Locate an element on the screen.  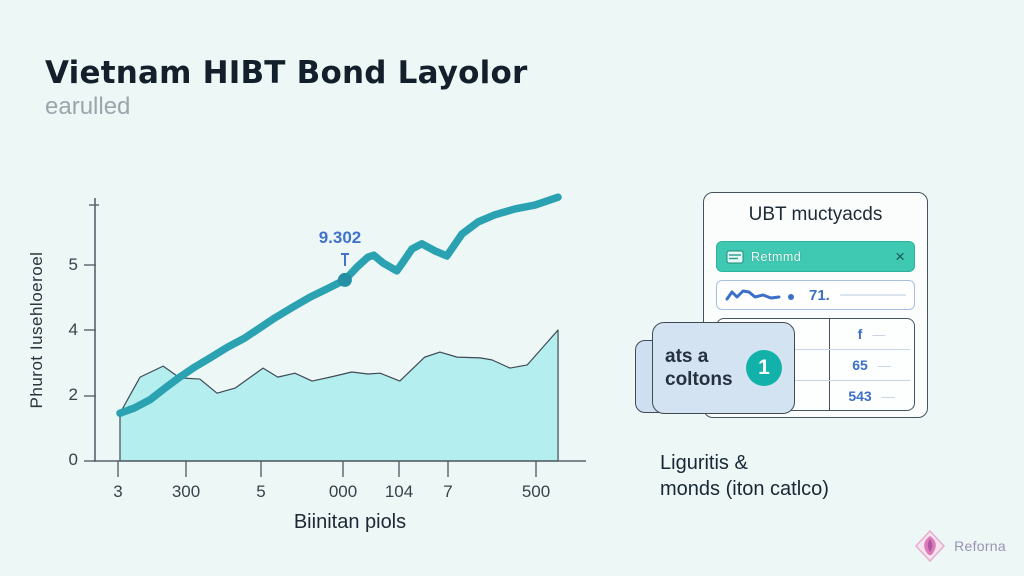
y-tick-label: 2 is located at coordinates (73, 394).